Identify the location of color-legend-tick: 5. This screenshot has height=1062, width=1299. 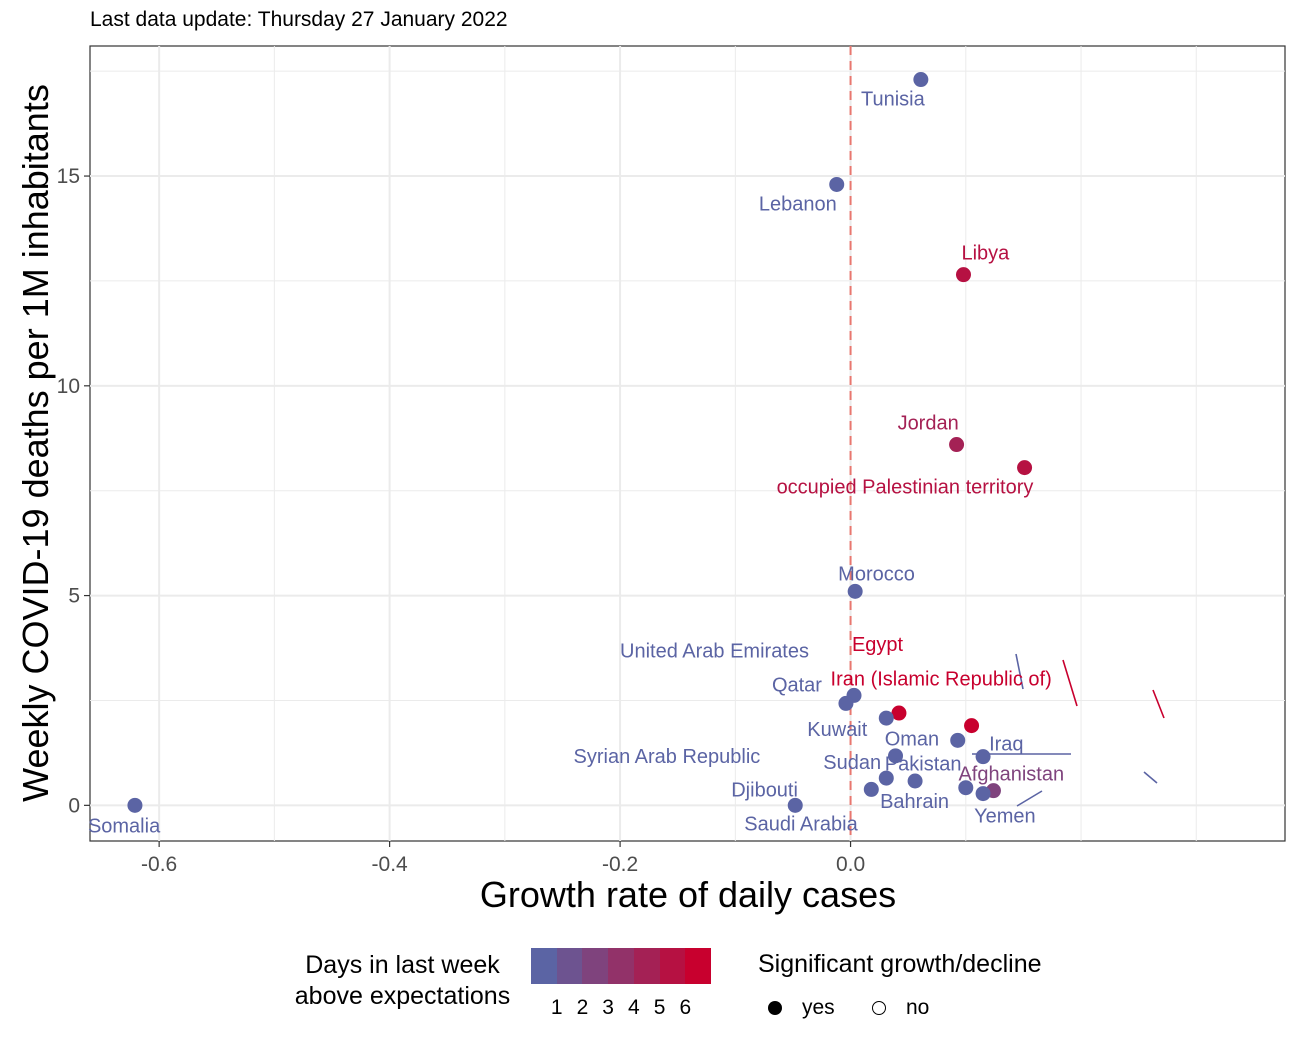
(659, 1007).